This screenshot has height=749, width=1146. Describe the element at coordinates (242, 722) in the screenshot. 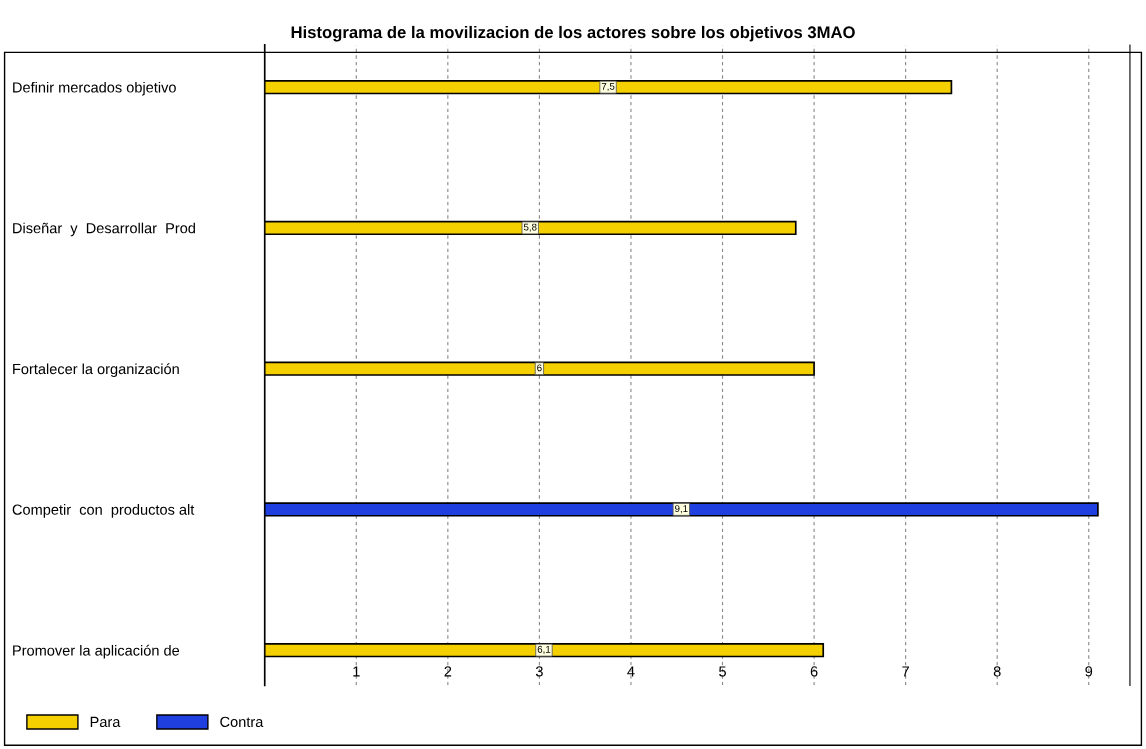

I see `legend-label: Contra` at that location.